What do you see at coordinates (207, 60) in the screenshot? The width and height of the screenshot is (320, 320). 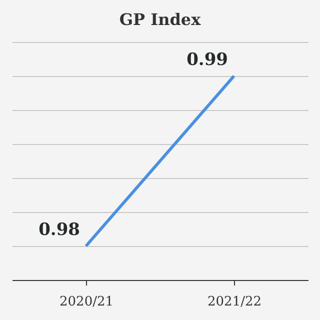 I see `data-label: 0.99` at bounding box center [207, 60].